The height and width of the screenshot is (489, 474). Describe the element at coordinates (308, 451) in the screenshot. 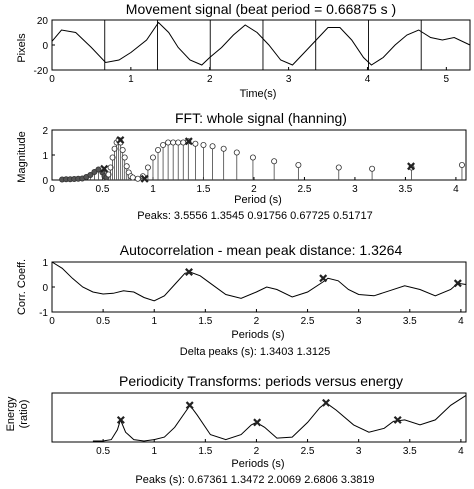

I see `periodicity-xtick-label: 2.5` at that location.